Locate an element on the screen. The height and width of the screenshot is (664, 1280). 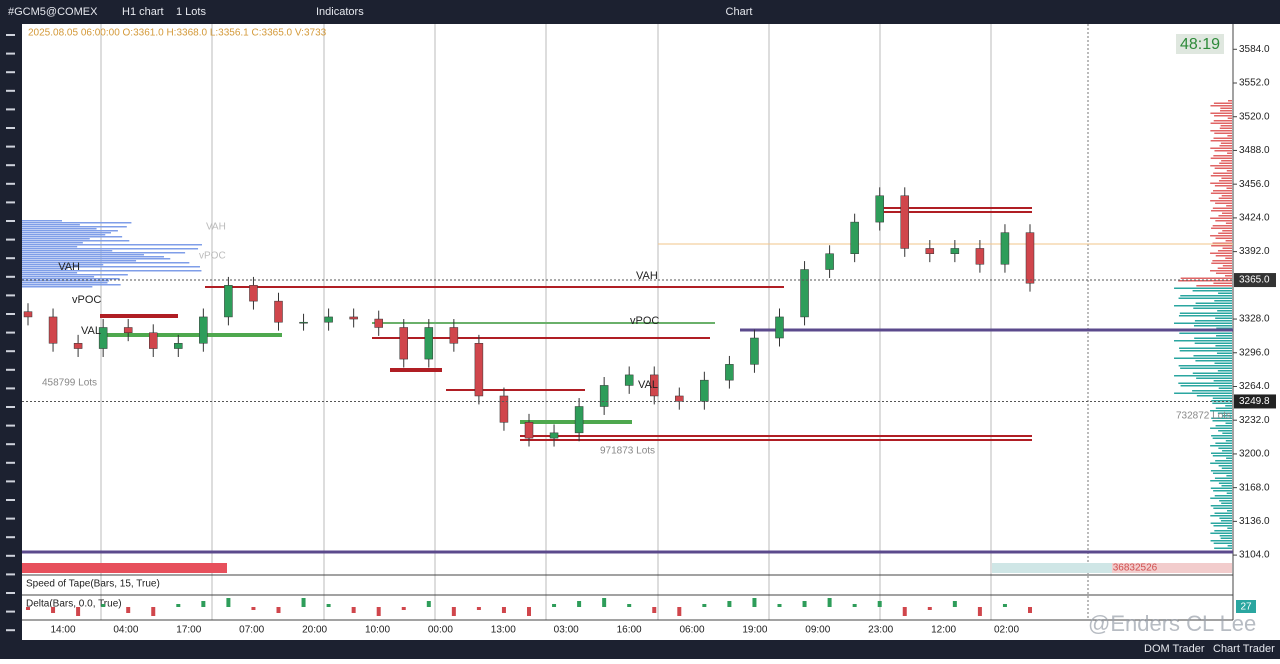
x-tick-label: 17:00 is located at coordinates (188, 630).